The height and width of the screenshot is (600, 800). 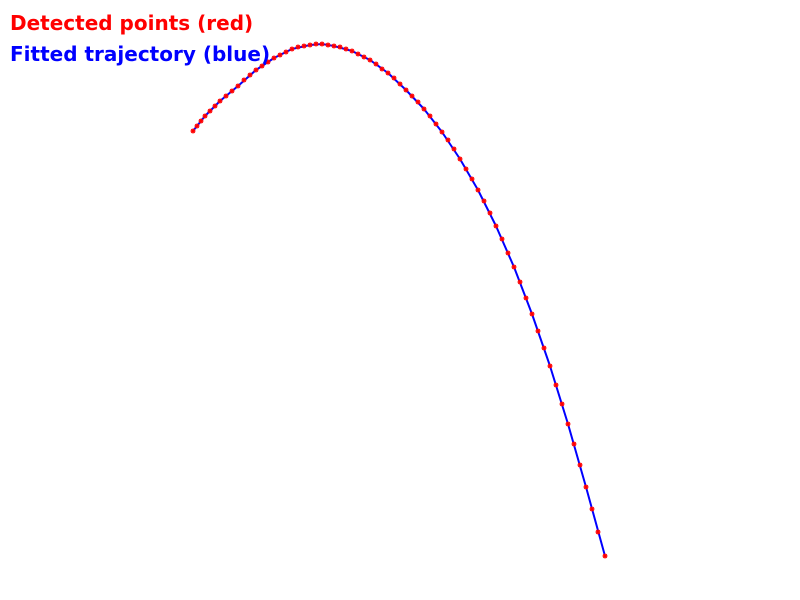 I want to click on legend-fitted-trajectory: Fitted trajectory (blue), so click(x=140, y=54).